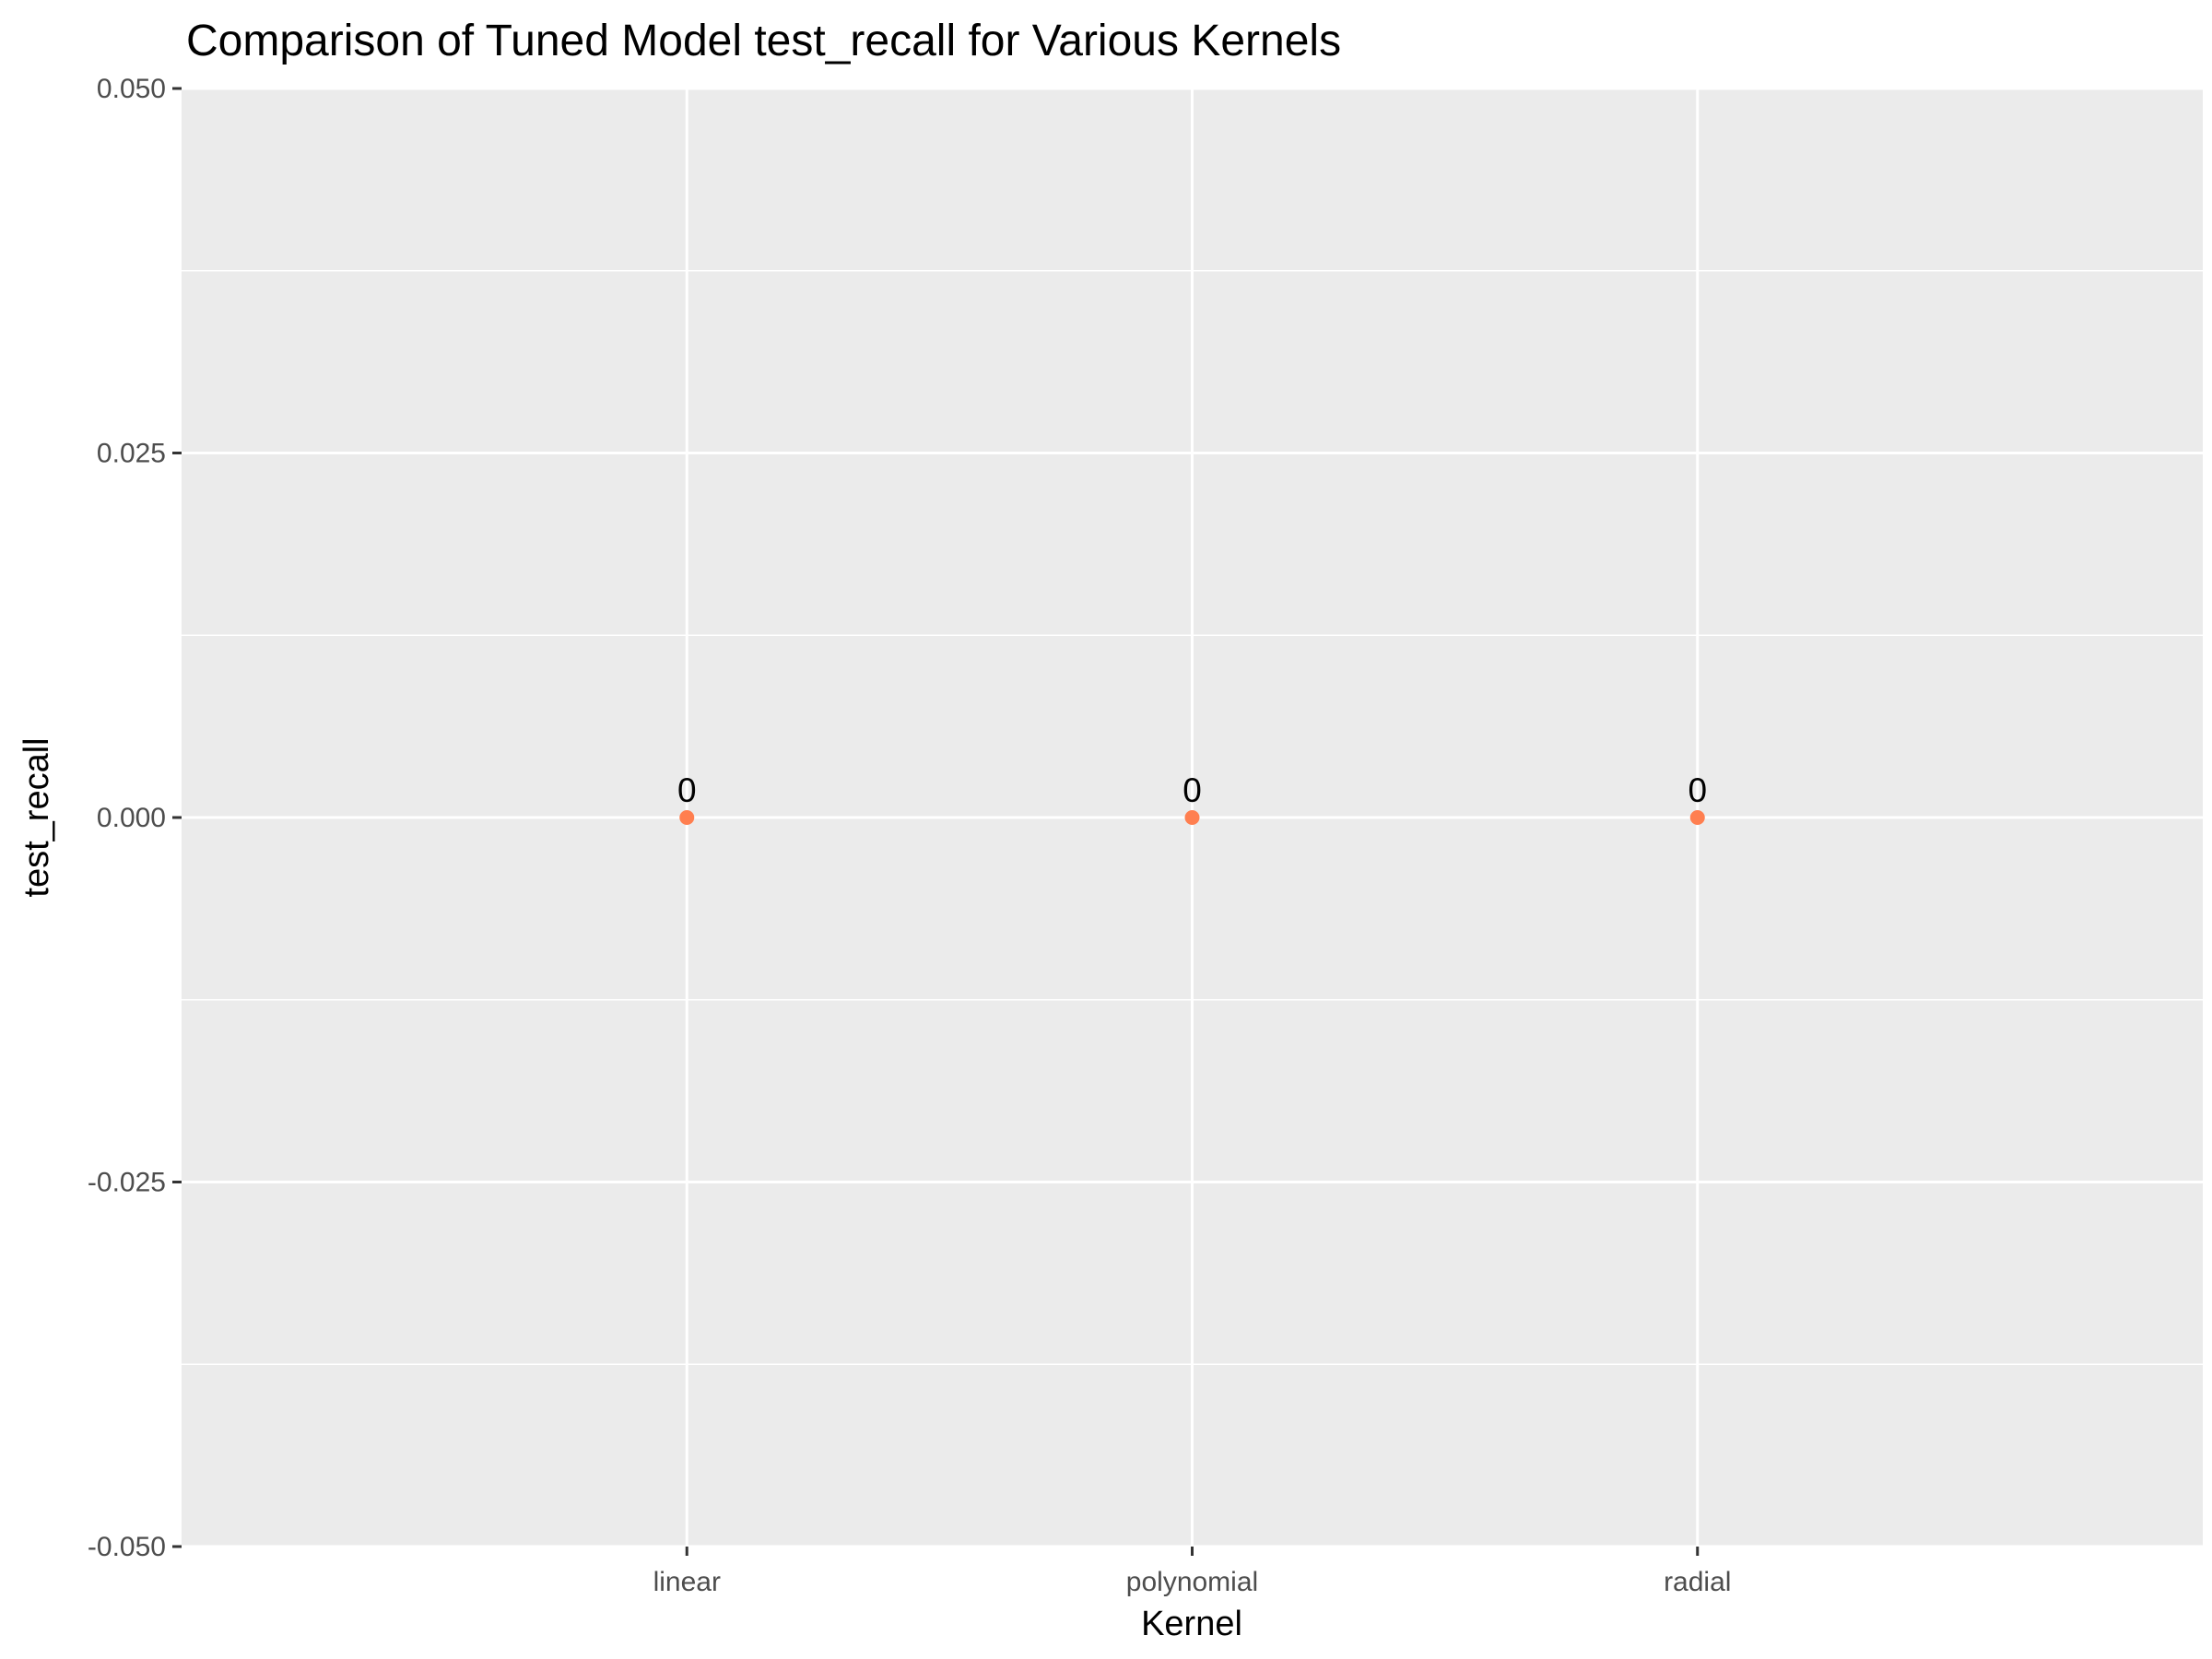  Describe the element at coordinates (37, 817) in the screenshot. I see `y-axis-title: test_recall` at that location.